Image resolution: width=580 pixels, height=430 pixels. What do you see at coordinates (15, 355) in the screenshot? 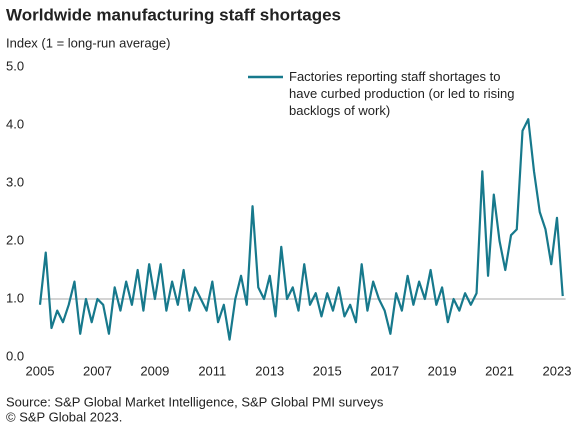
I see `y-tick-label: 0.0` at bounding box center [15, 355].